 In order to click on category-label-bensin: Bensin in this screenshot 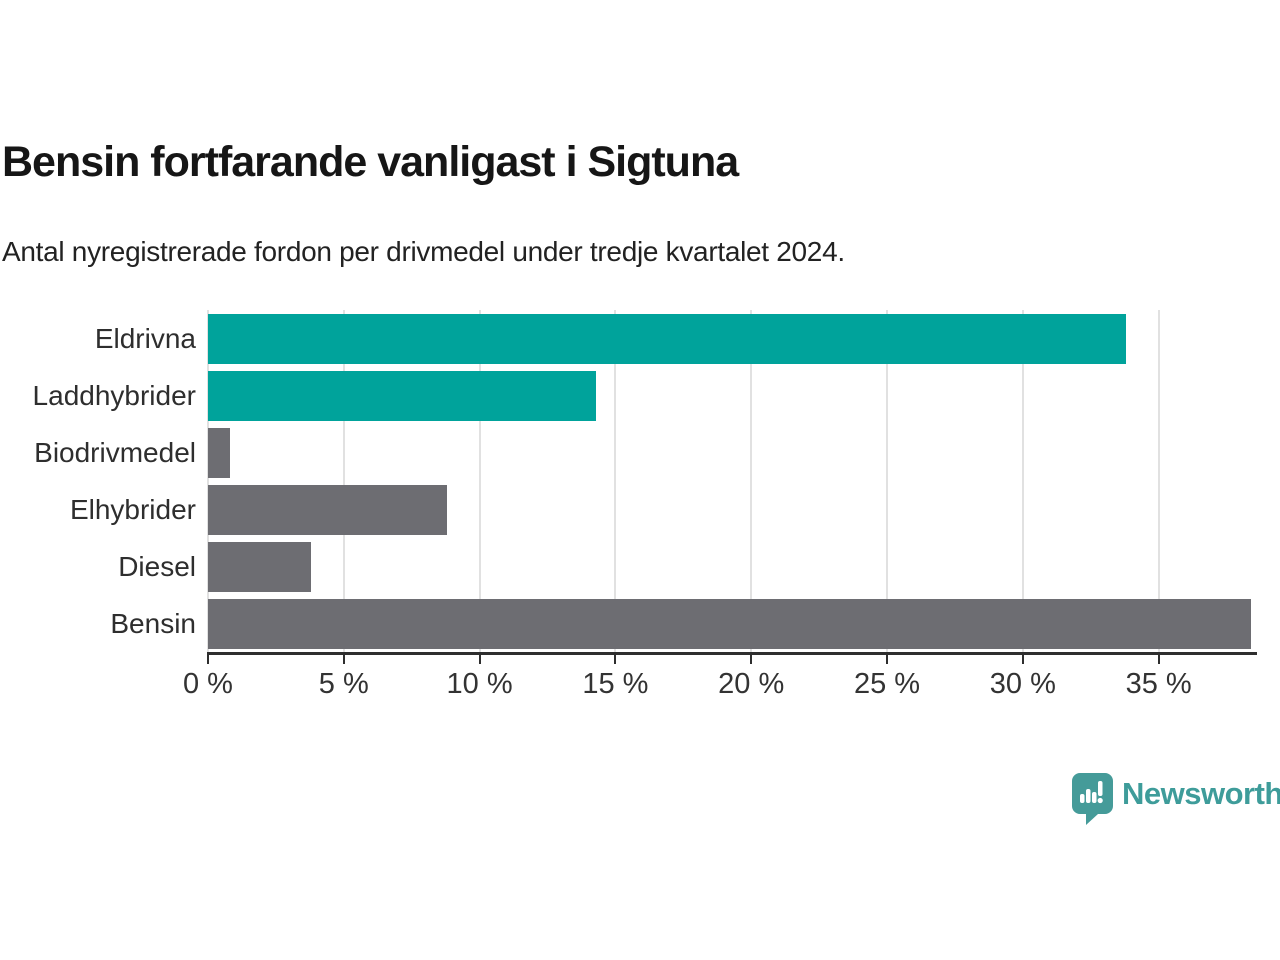, I will do `click(153, 623)`.